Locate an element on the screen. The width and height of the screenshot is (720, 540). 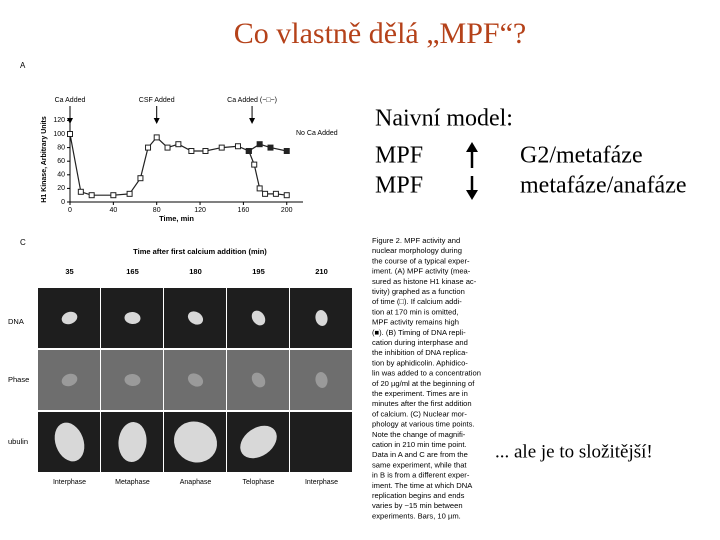
caption-line: Figure 2. MPF activity and is located at coordinates (416, 240).